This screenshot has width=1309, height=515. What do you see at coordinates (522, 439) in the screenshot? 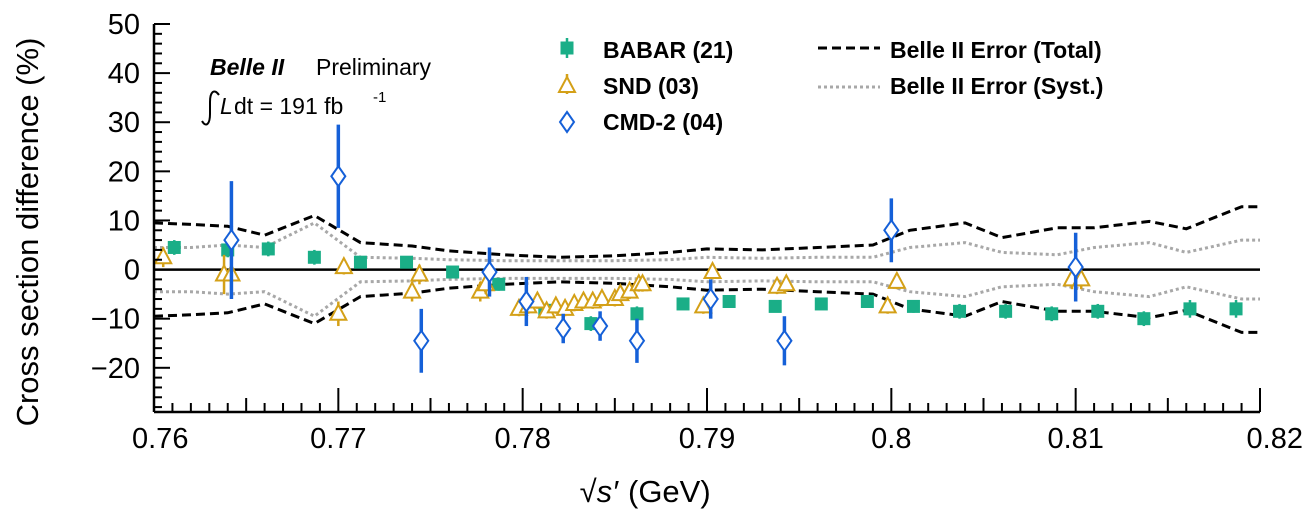
I see `x-tick-label: 0.78` at bounding box center [522, 439].